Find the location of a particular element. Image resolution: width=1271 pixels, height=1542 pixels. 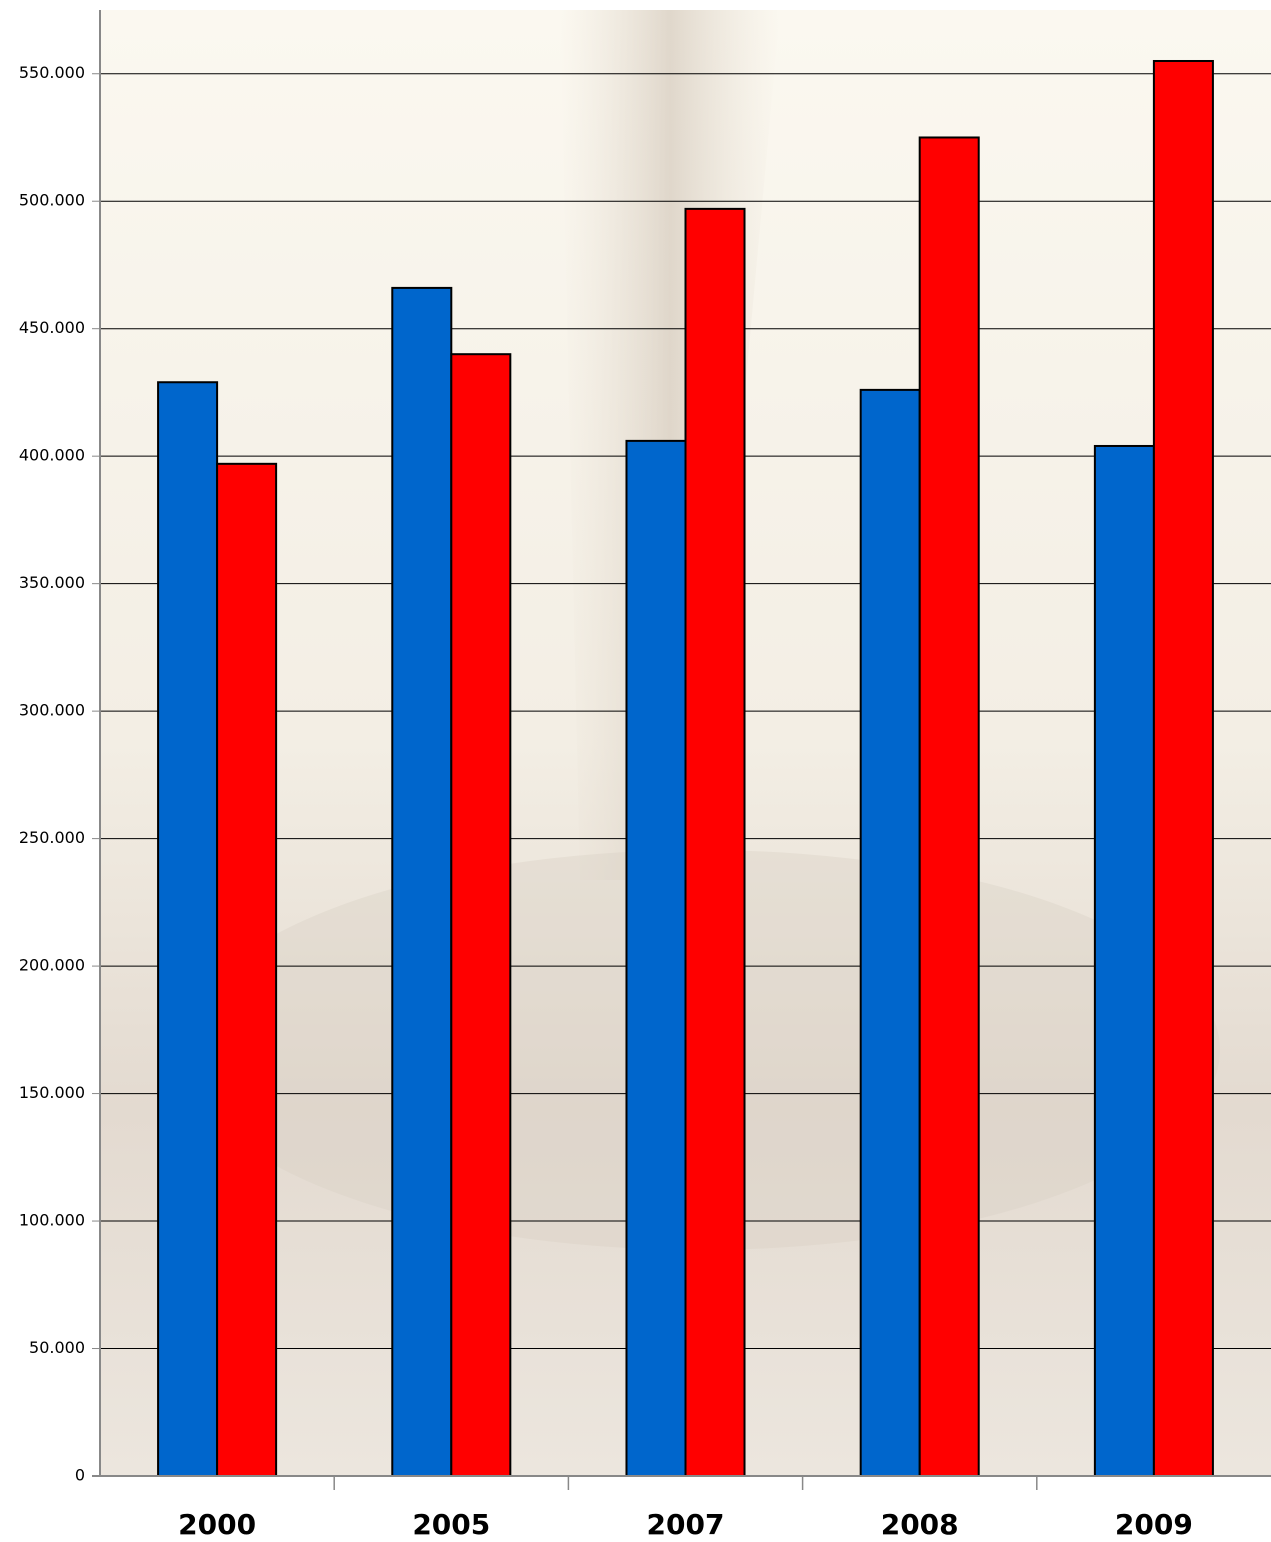

y-tick-label: 100.000 is located at coordinates (52, 1220).